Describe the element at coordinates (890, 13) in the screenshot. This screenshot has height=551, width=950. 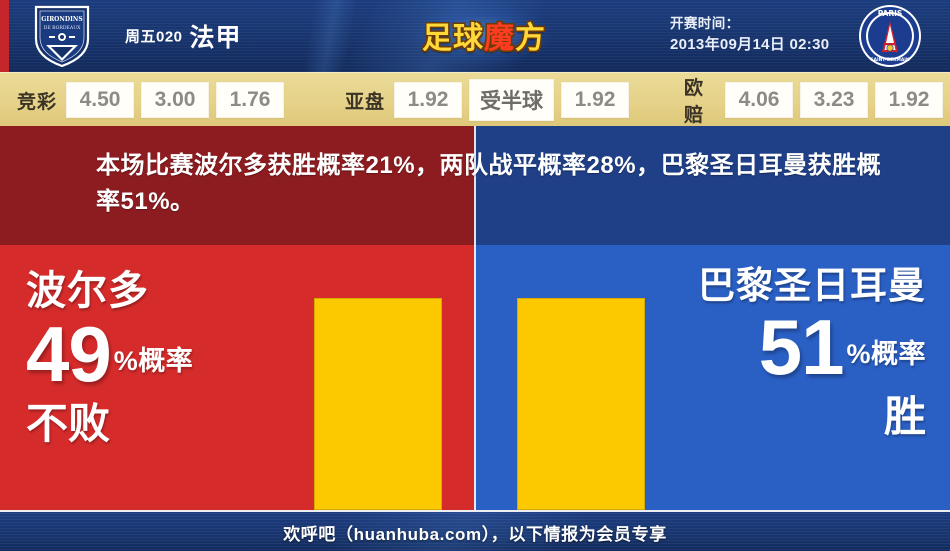
I see `away-badge-top-text: PARIS` at that location.